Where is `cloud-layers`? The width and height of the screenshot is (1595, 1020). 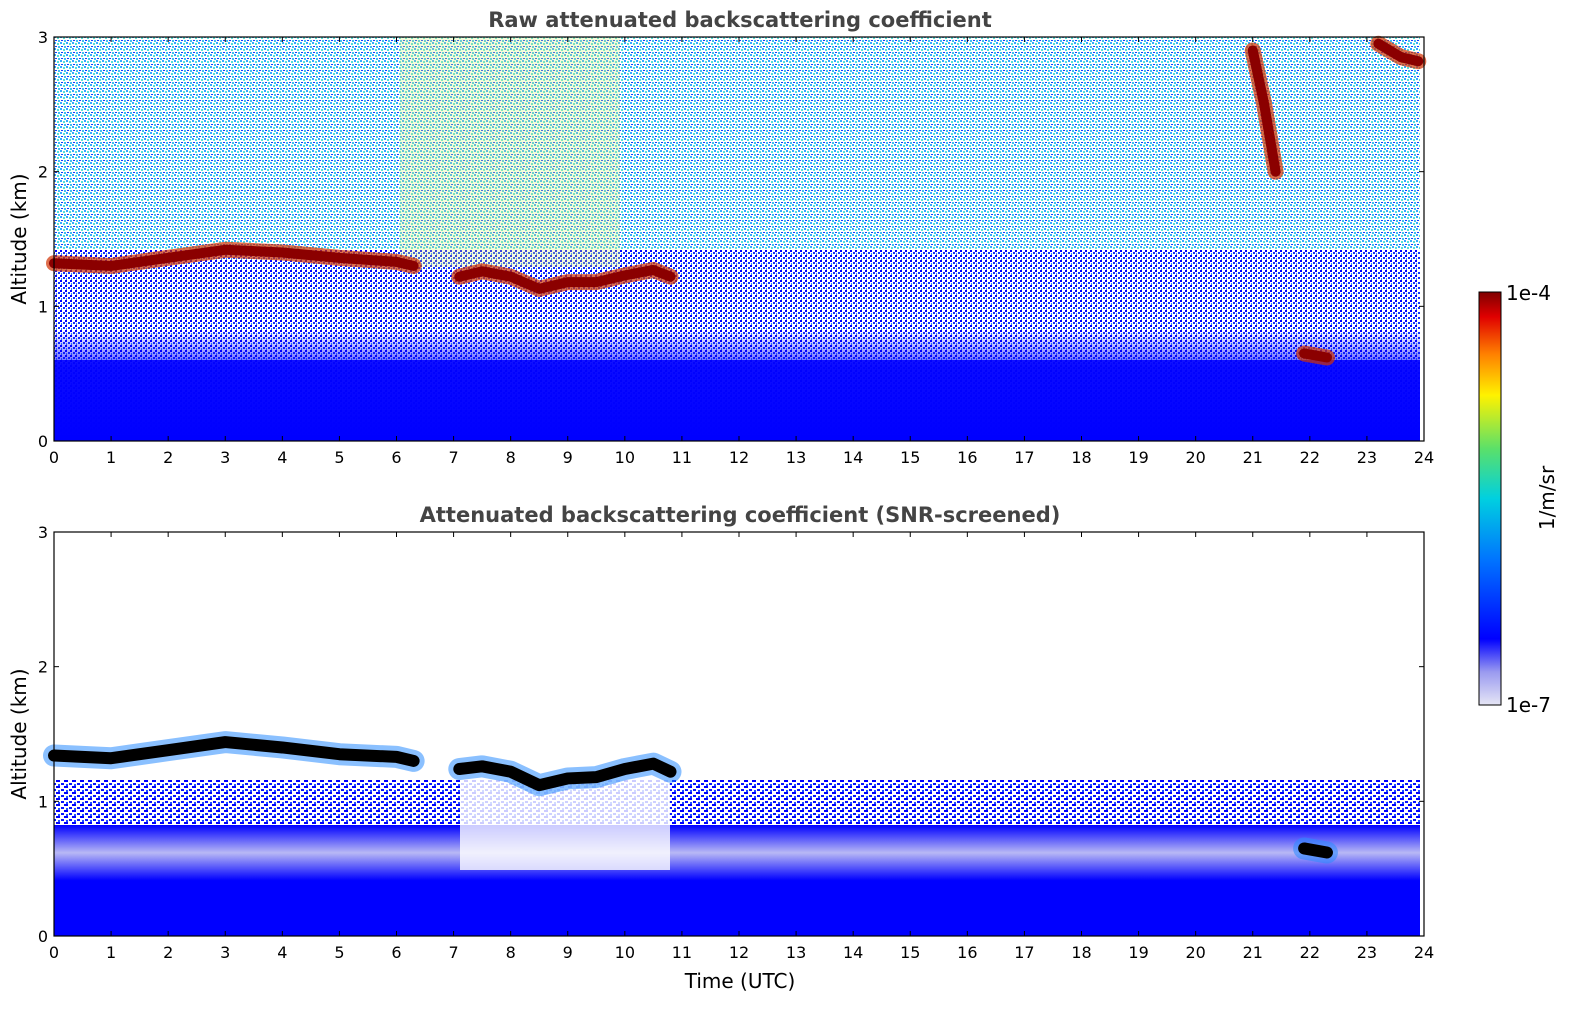 cloud-layers is located at coordinates (690, 797).